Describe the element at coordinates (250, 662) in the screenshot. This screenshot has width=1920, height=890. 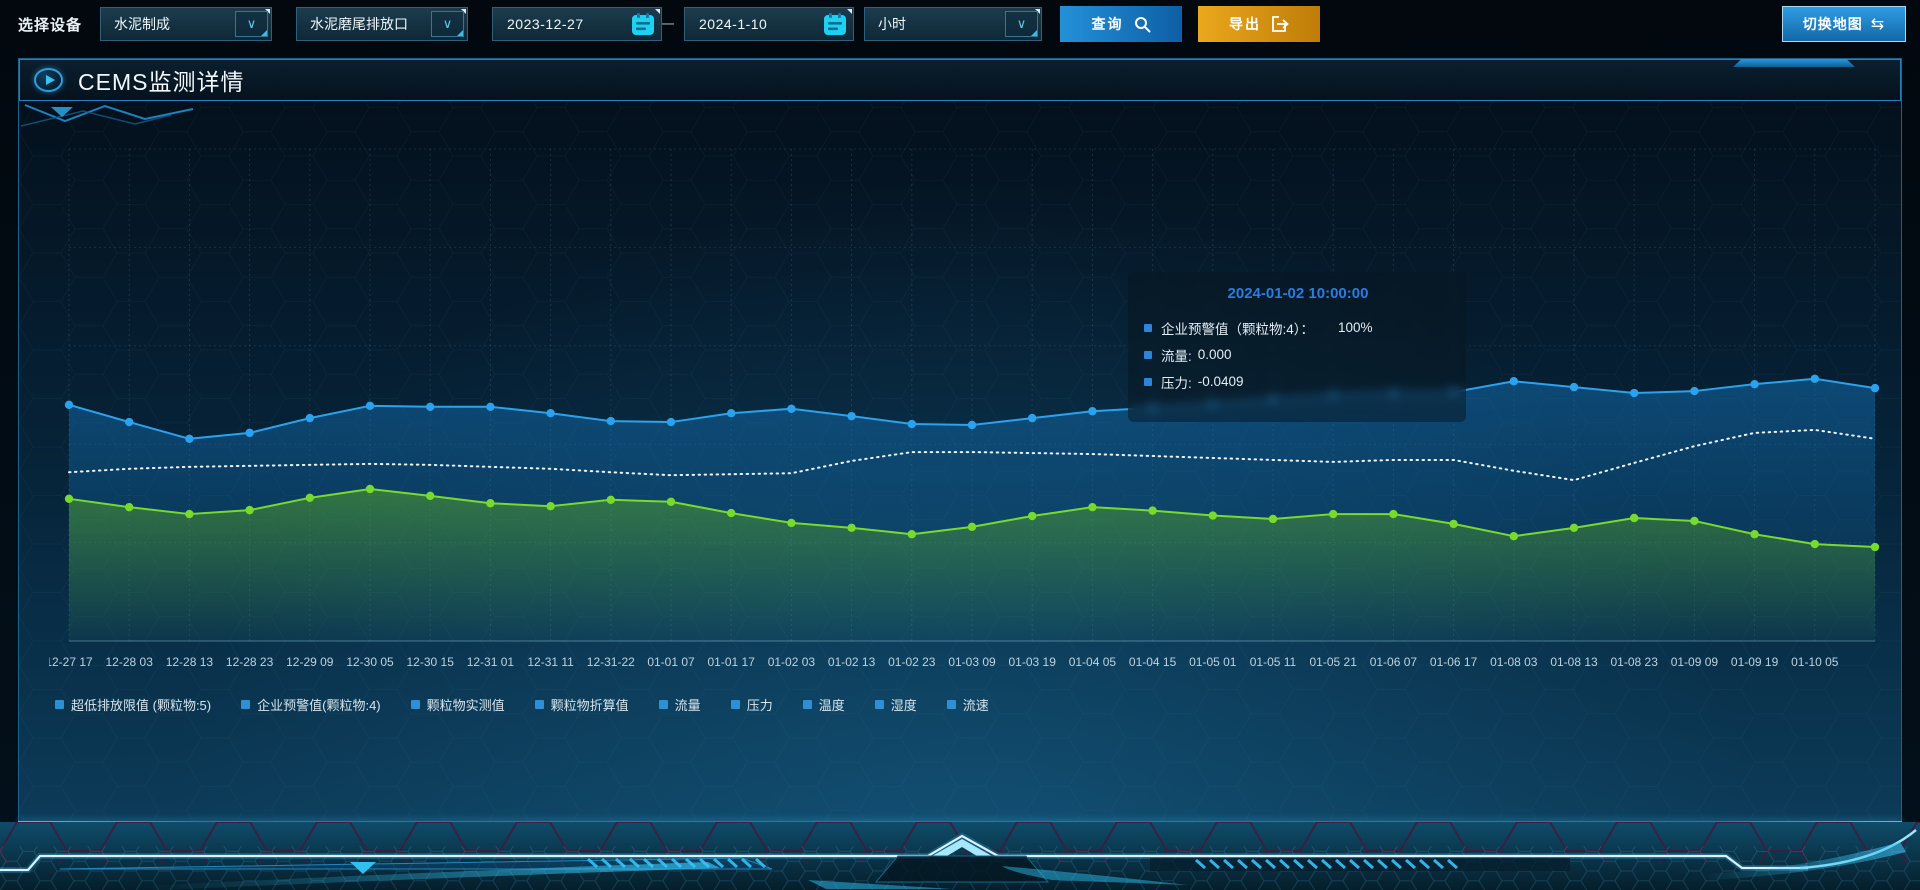
I see `x-axis-label: 12-28 23` at that location.